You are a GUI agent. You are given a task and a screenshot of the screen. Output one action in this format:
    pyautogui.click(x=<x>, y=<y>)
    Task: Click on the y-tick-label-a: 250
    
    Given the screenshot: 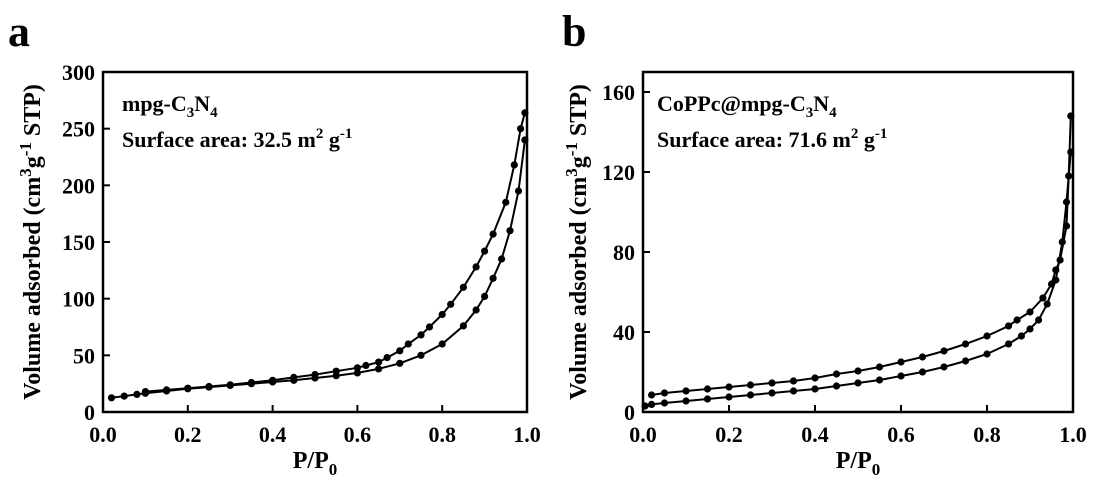 What is the action you would take?
    pyautogui.click(x=78, y=129)
    